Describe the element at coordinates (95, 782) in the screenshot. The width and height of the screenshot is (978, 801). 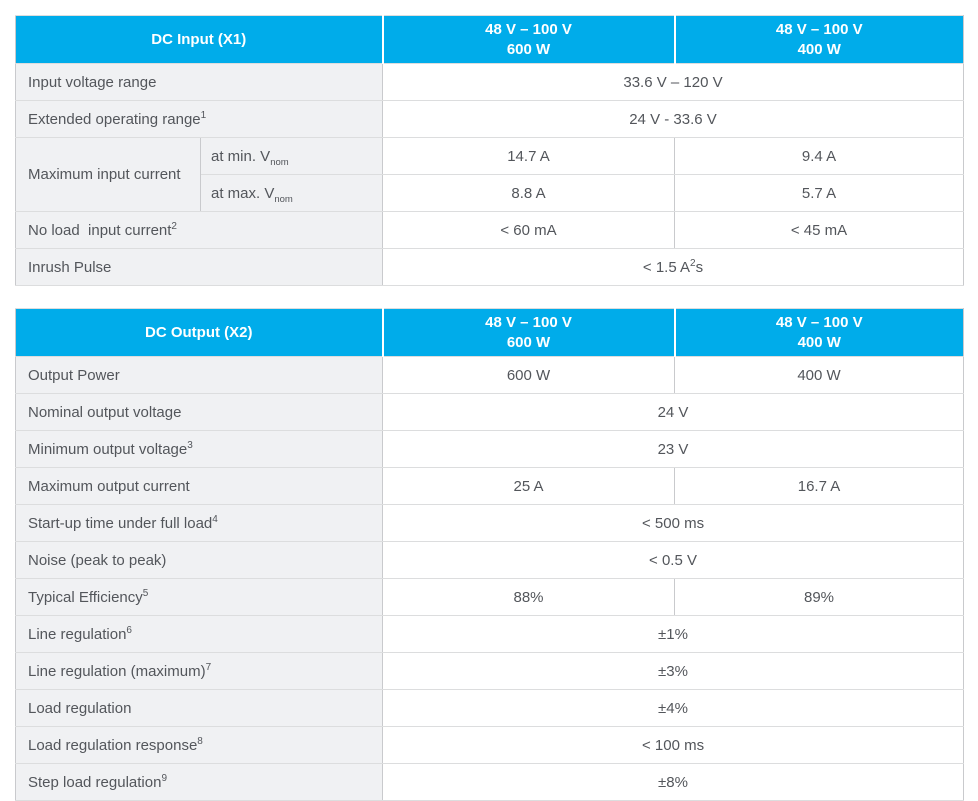
I see `row-label-text: Step load regulation` at that location.